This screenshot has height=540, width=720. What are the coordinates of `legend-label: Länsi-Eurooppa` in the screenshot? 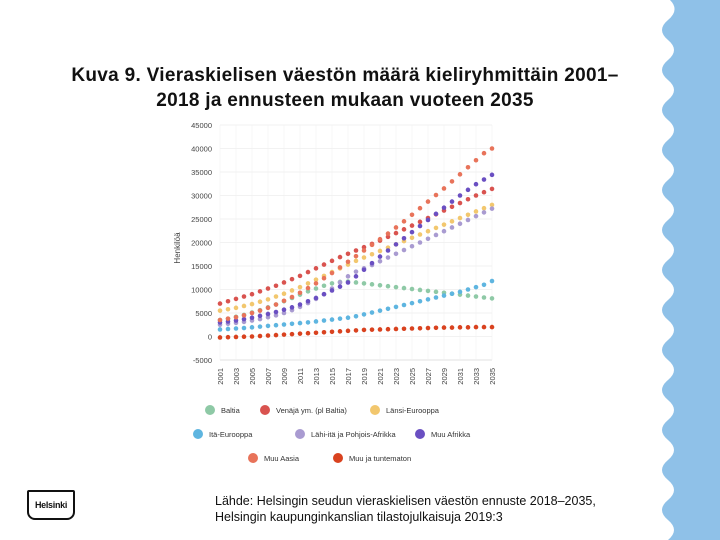 It's located at (412, 410).